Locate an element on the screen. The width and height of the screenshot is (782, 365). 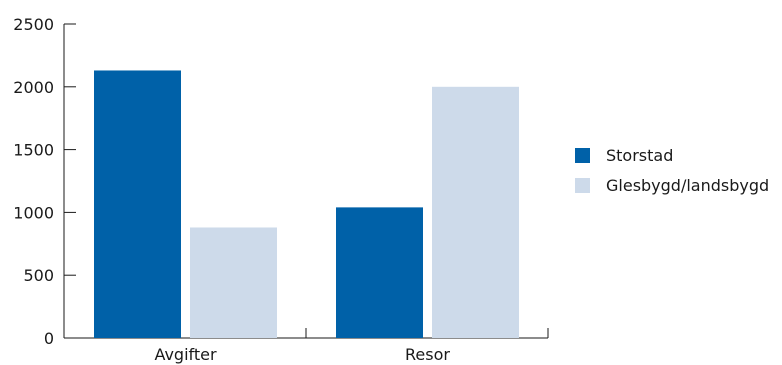
y-tick-label: 1000 is located at coordinates (33, 212).